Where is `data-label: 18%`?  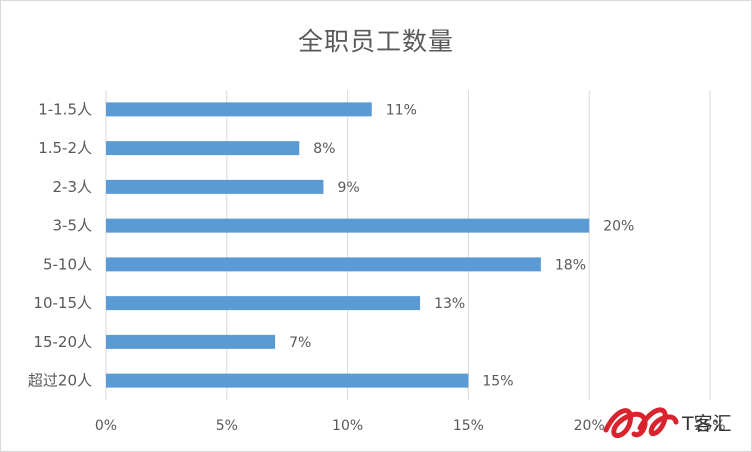
data-label: 18% is located at coordinates (570, 265).